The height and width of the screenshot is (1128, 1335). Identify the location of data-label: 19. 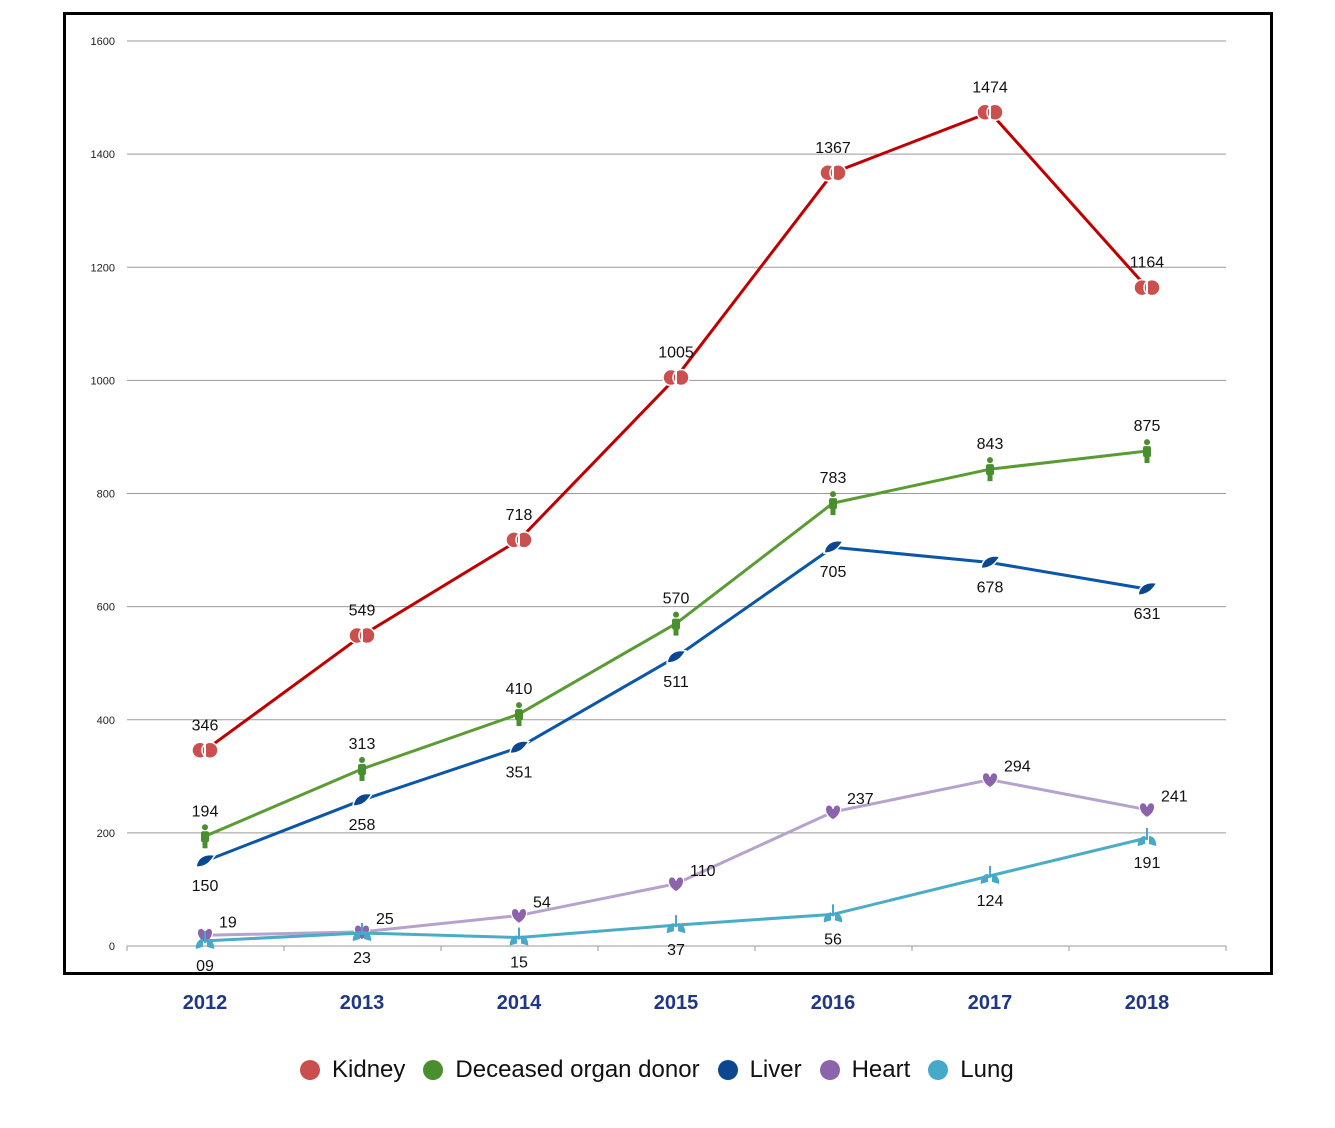
(228, 922).